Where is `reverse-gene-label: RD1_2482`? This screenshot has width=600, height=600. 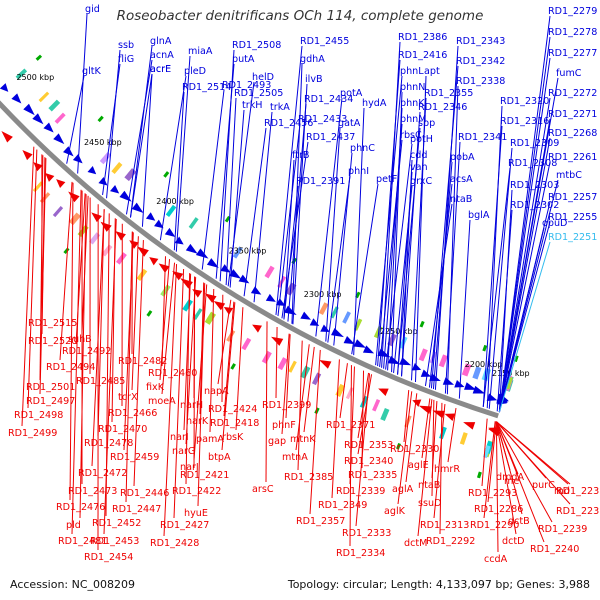
reverse-gene-label: RD1_2482 is located at coordinates (142, 361).